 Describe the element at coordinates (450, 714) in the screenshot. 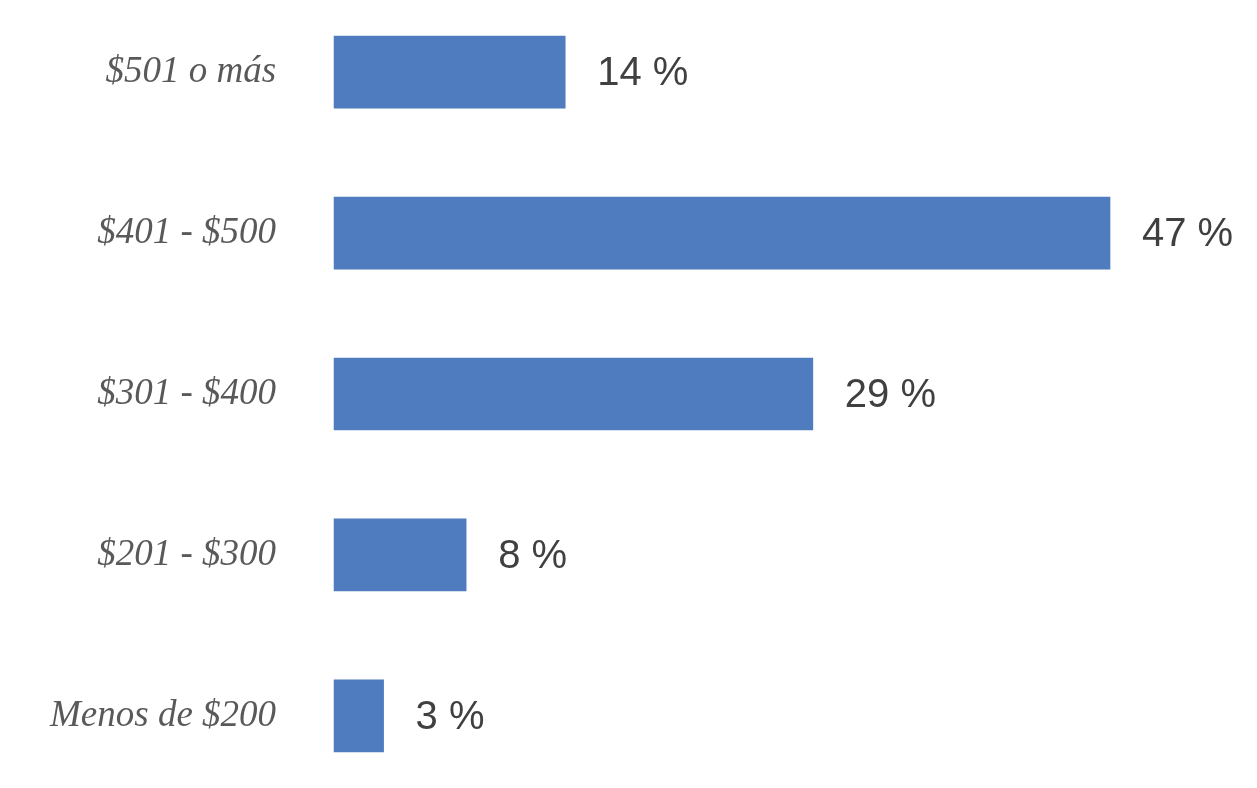

I see `data-label: 3 %` at that location.